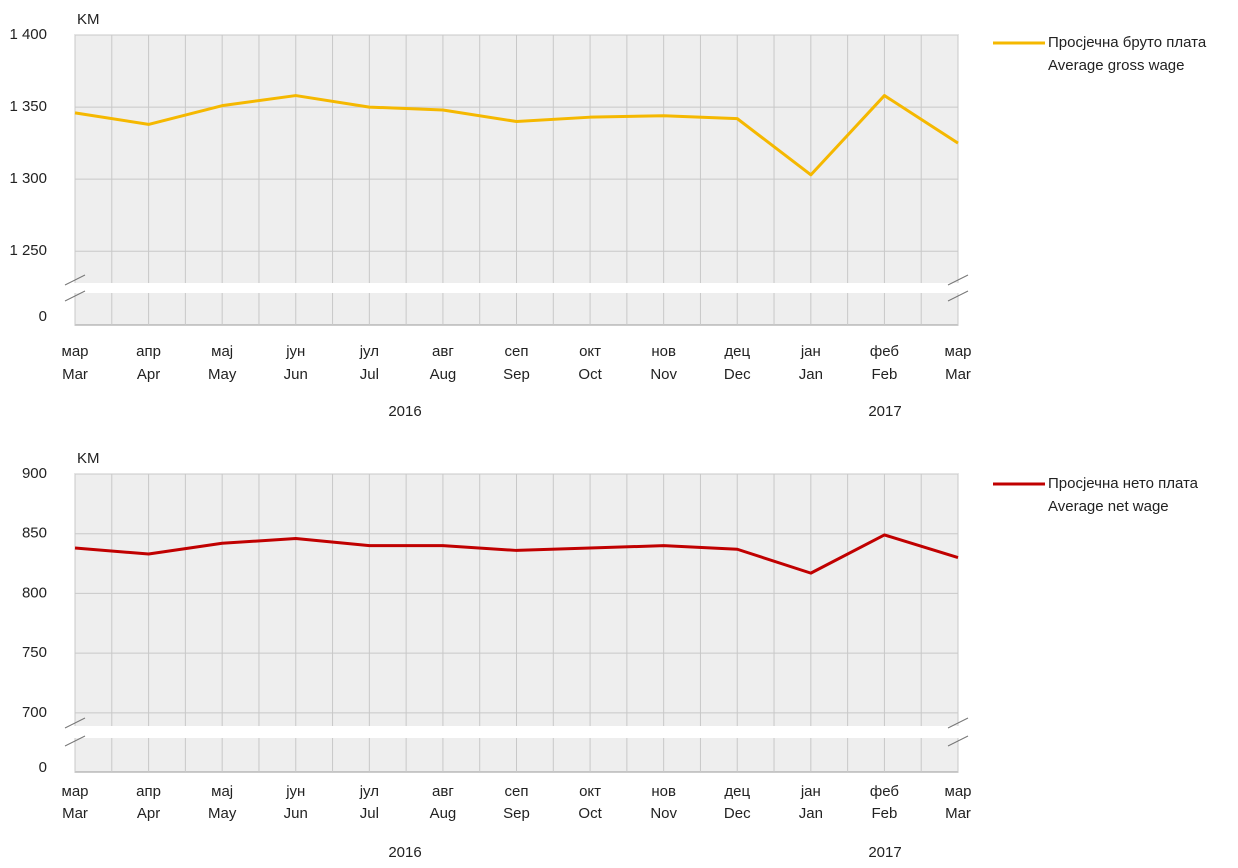  Describe the element at coordinates (1127, 42) in the screenshot. I see `legend-label: Просјечна бруто плата` at that location.